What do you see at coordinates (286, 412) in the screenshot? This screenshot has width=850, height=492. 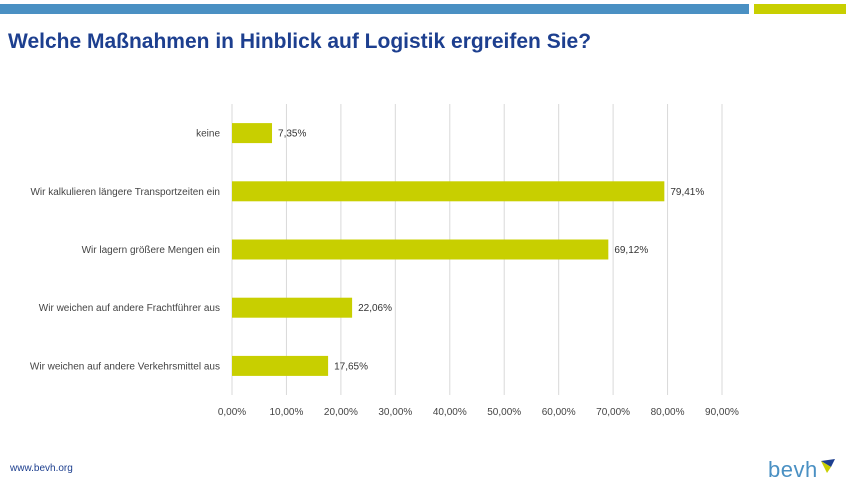 I see `x-tick-label: 10,00%` at bounding box center [286, 412].